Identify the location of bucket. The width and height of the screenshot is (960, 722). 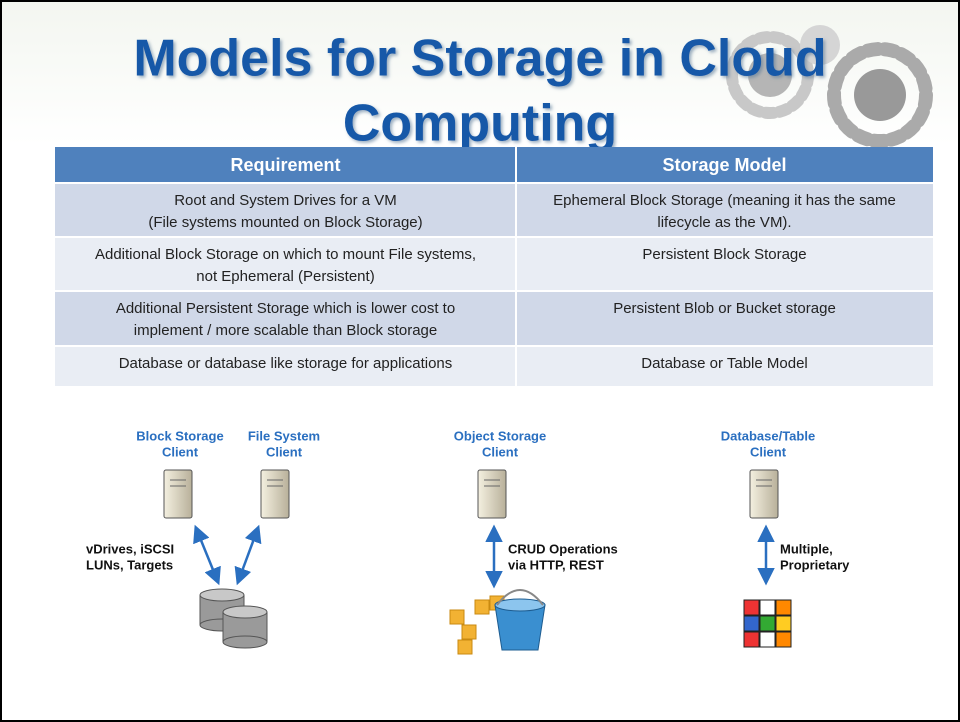
(520, 627).